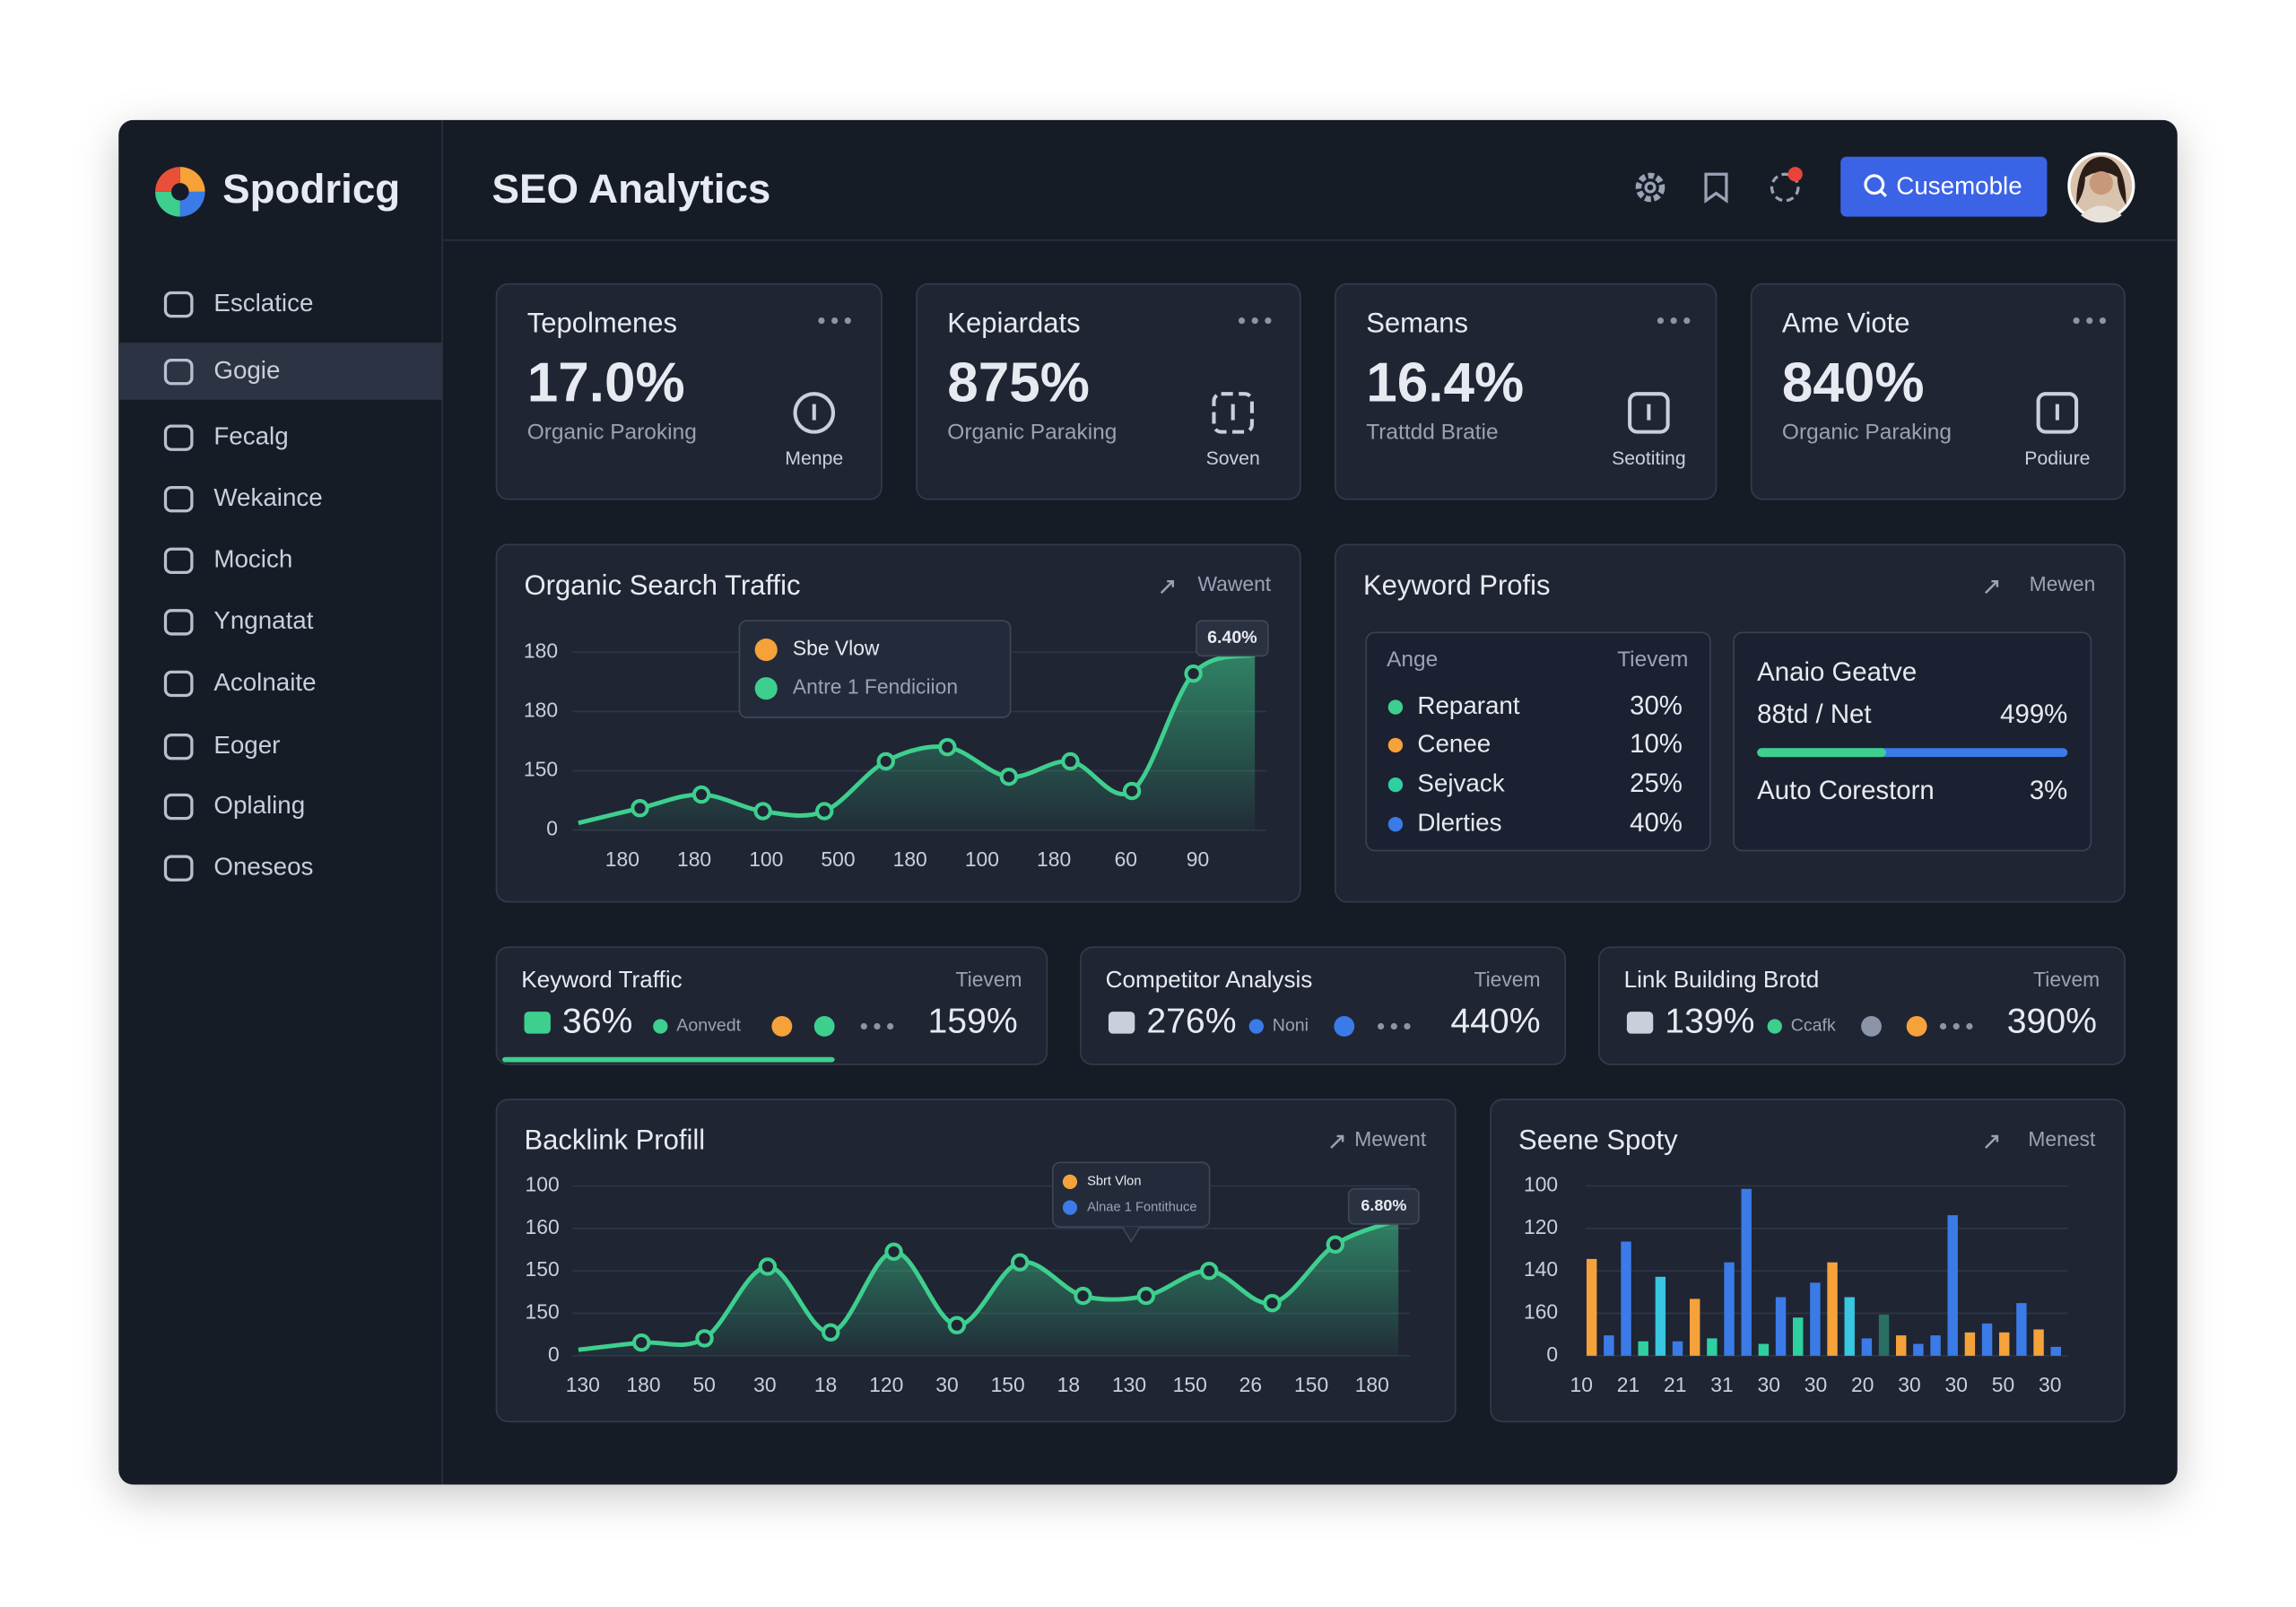 This screenshot has width=2296, height=1607. What do you see at coordinates (1656, 706) in the screenshot?
I see `row-value: 30%` at bounding box center [1656, 706].